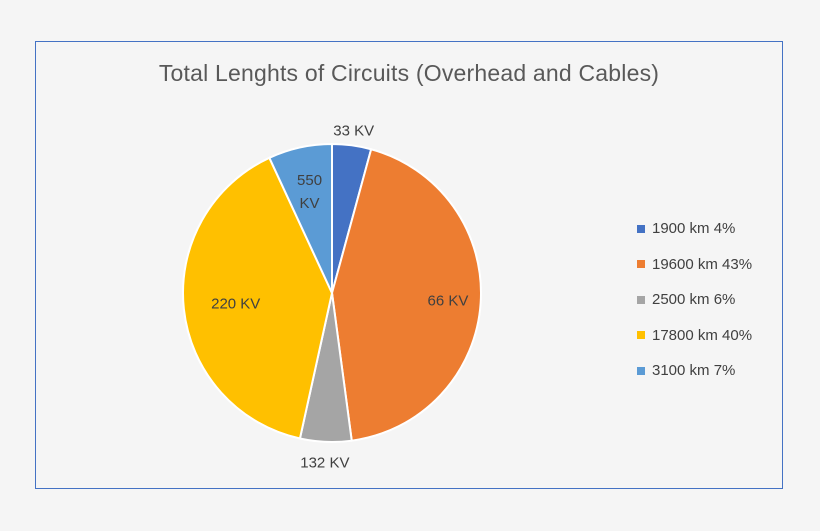 This screenshot has height=531, width=820. I want to click on legend-item: 17800 km 40%, so click(717, 336).